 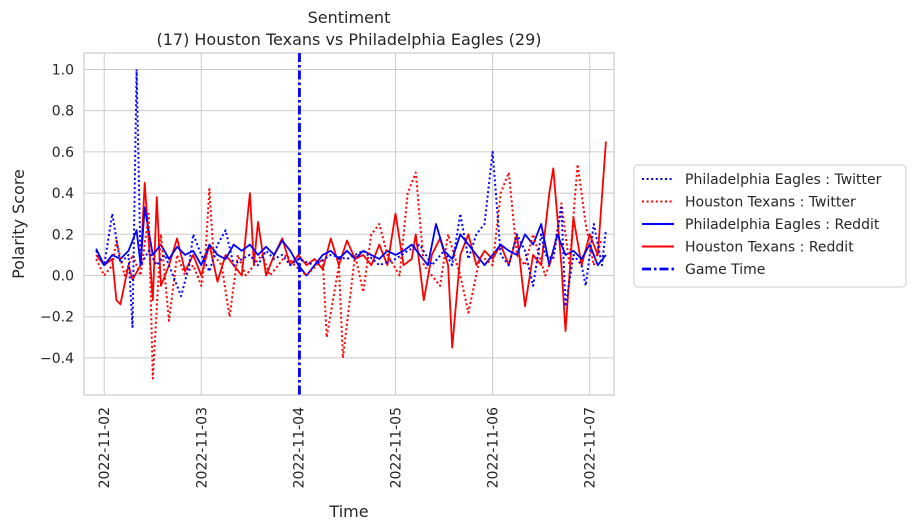 What do you see at coordinates (57, 359) in the screenshot?
I see `y-tick-label: −0.4` at bounding box center [57, 359].